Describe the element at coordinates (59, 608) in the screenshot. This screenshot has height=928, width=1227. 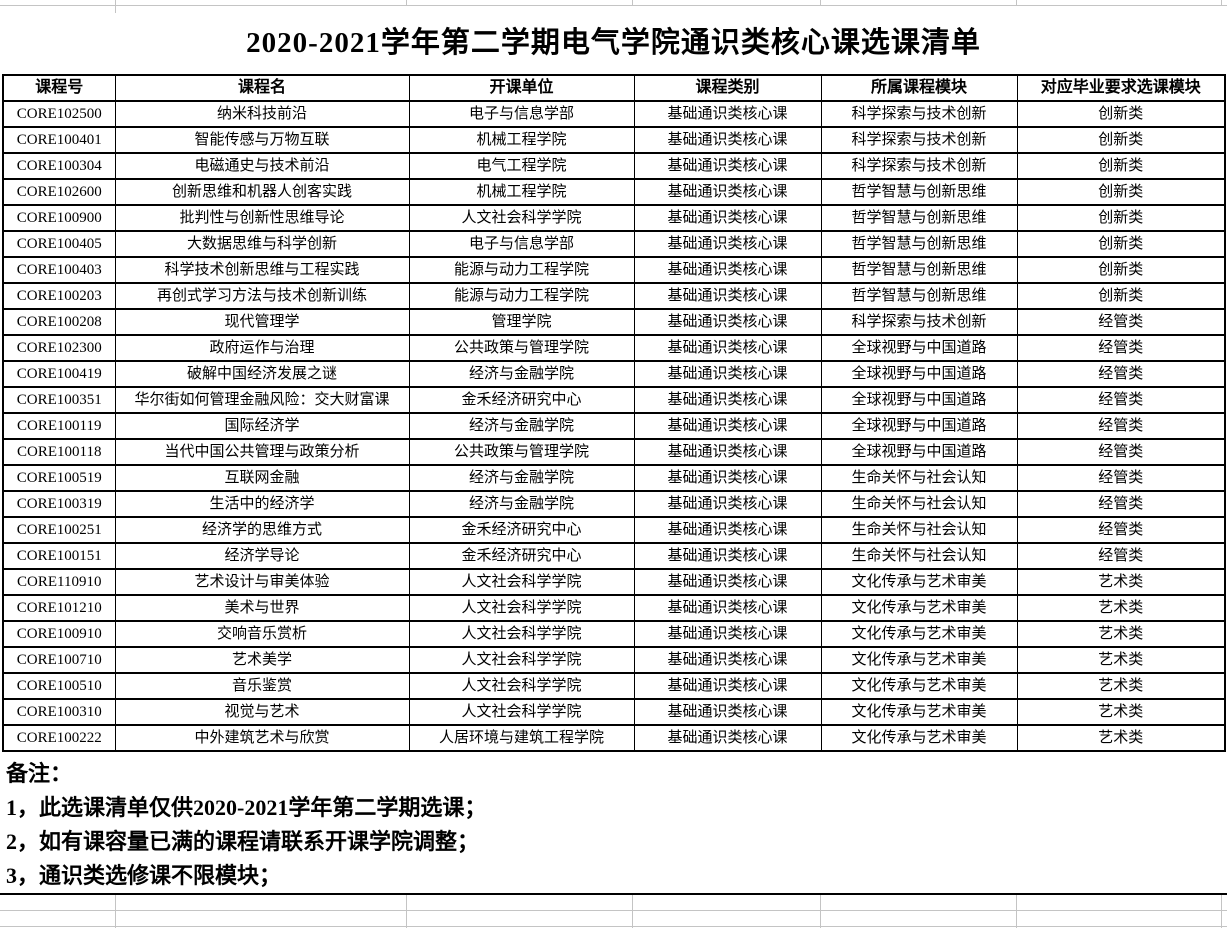
I see `table-cell: CORE101210` at that location.